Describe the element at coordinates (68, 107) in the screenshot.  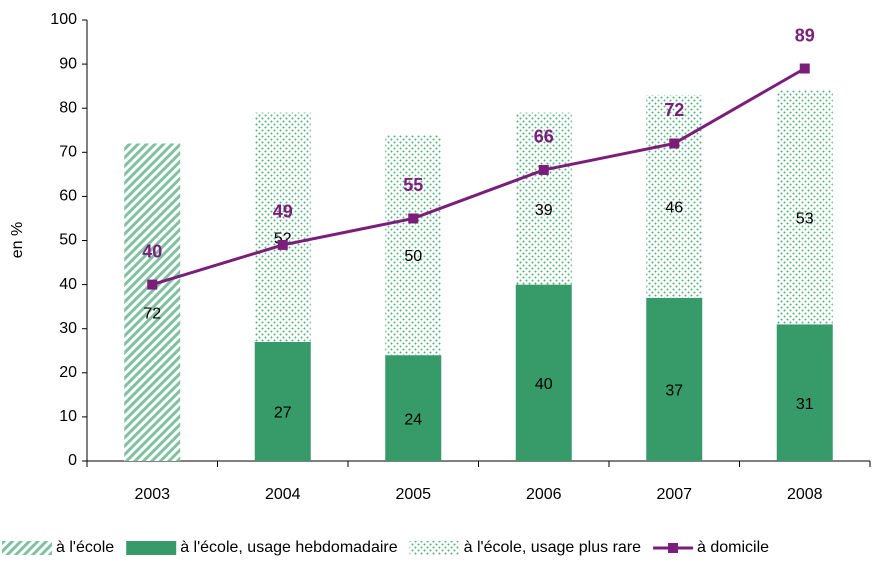
I see `y-tick-label: 80` at that location.